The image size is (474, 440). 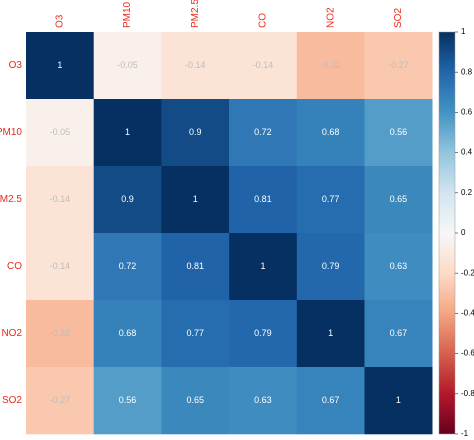 I want to click on heatmap-cell-PM10-PM2.5, so click(x=195, y=133).